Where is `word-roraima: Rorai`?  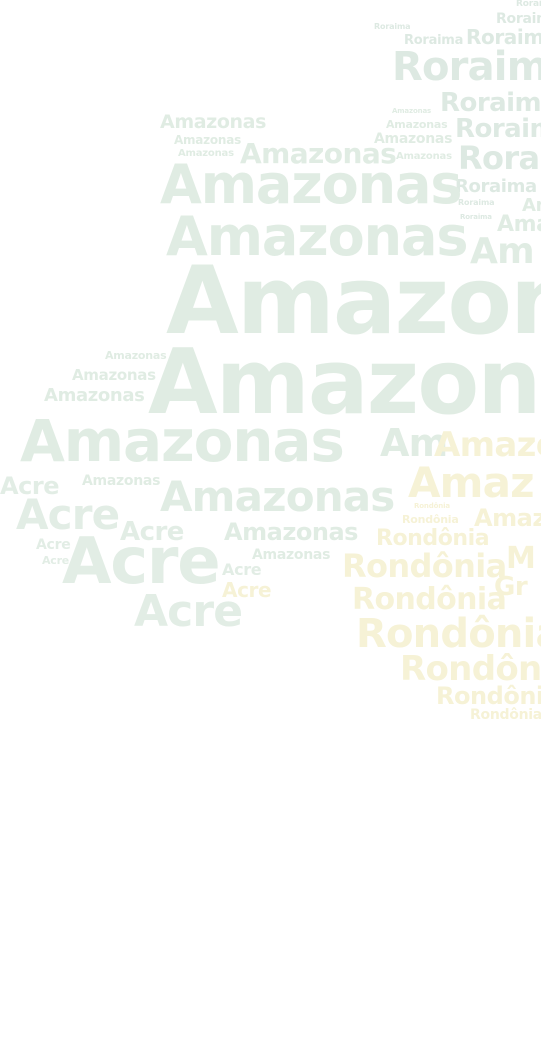
word-roraima: Rorai is located at coordinates (499, 158).